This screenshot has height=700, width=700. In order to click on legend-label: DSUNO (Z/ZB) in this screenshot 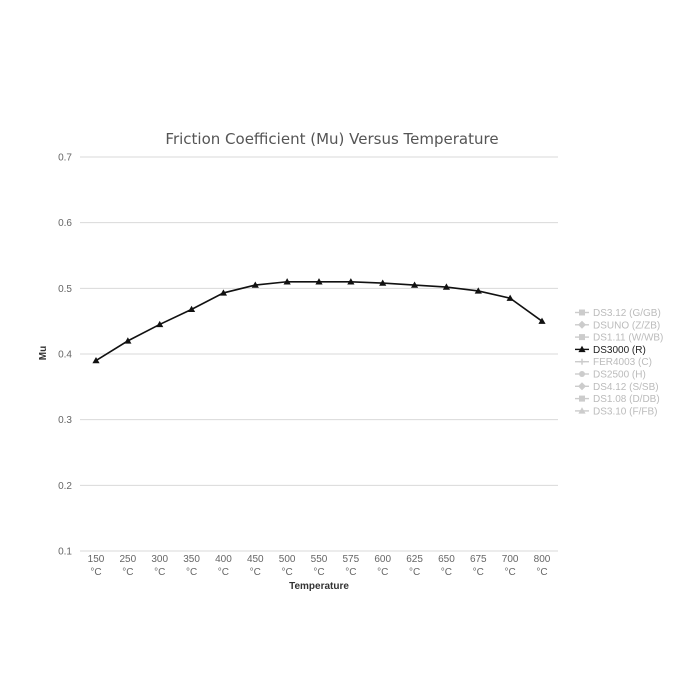, I will do `click(626, 325)`.